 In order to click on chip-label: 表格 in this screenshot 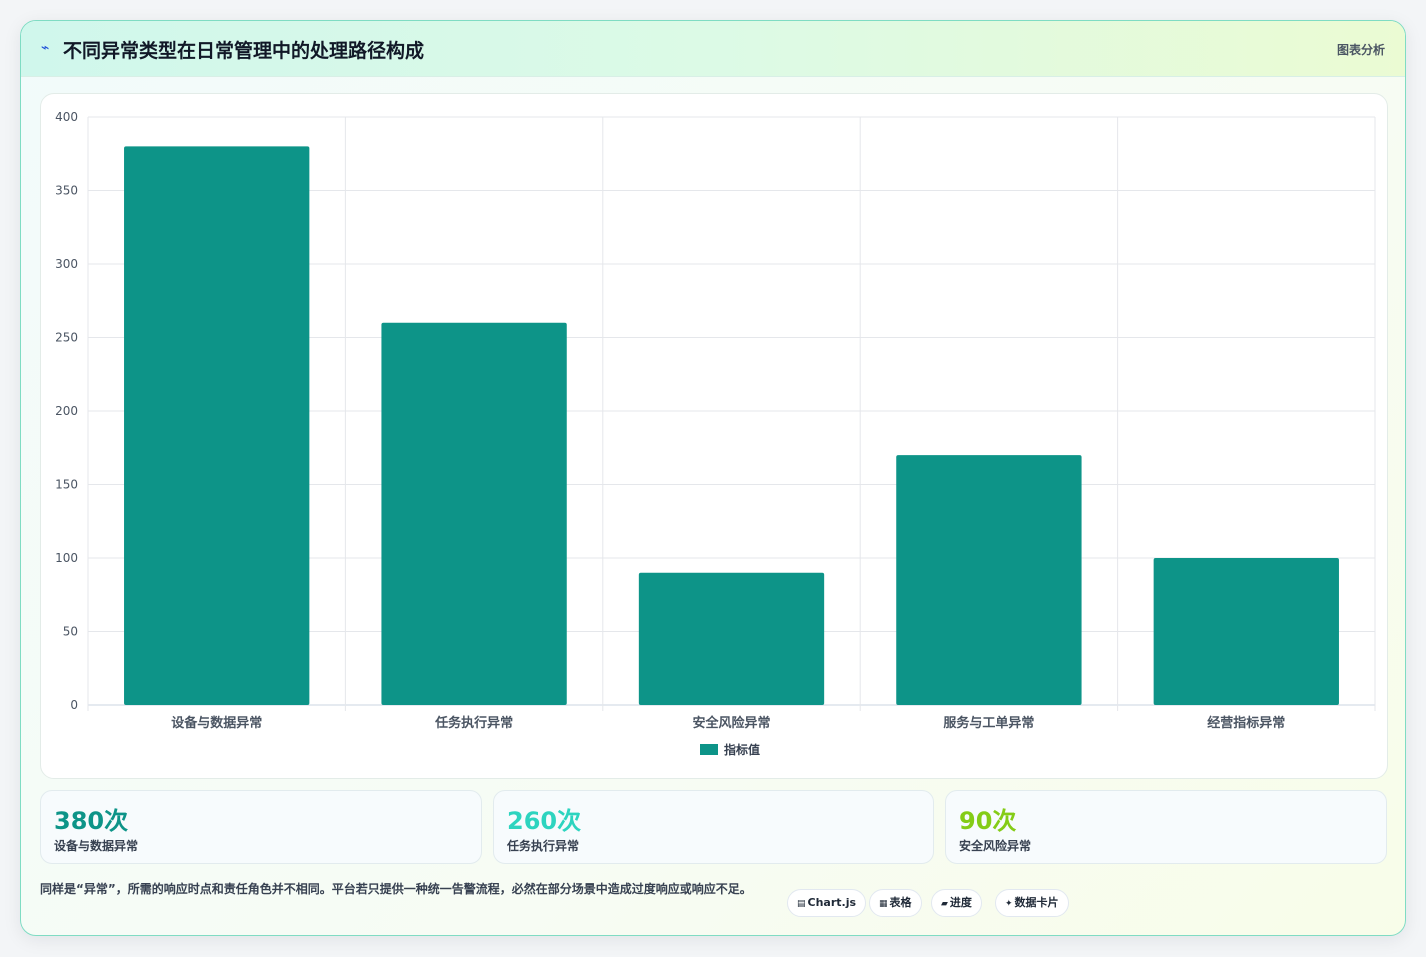, I will do `click(900, 902)`.